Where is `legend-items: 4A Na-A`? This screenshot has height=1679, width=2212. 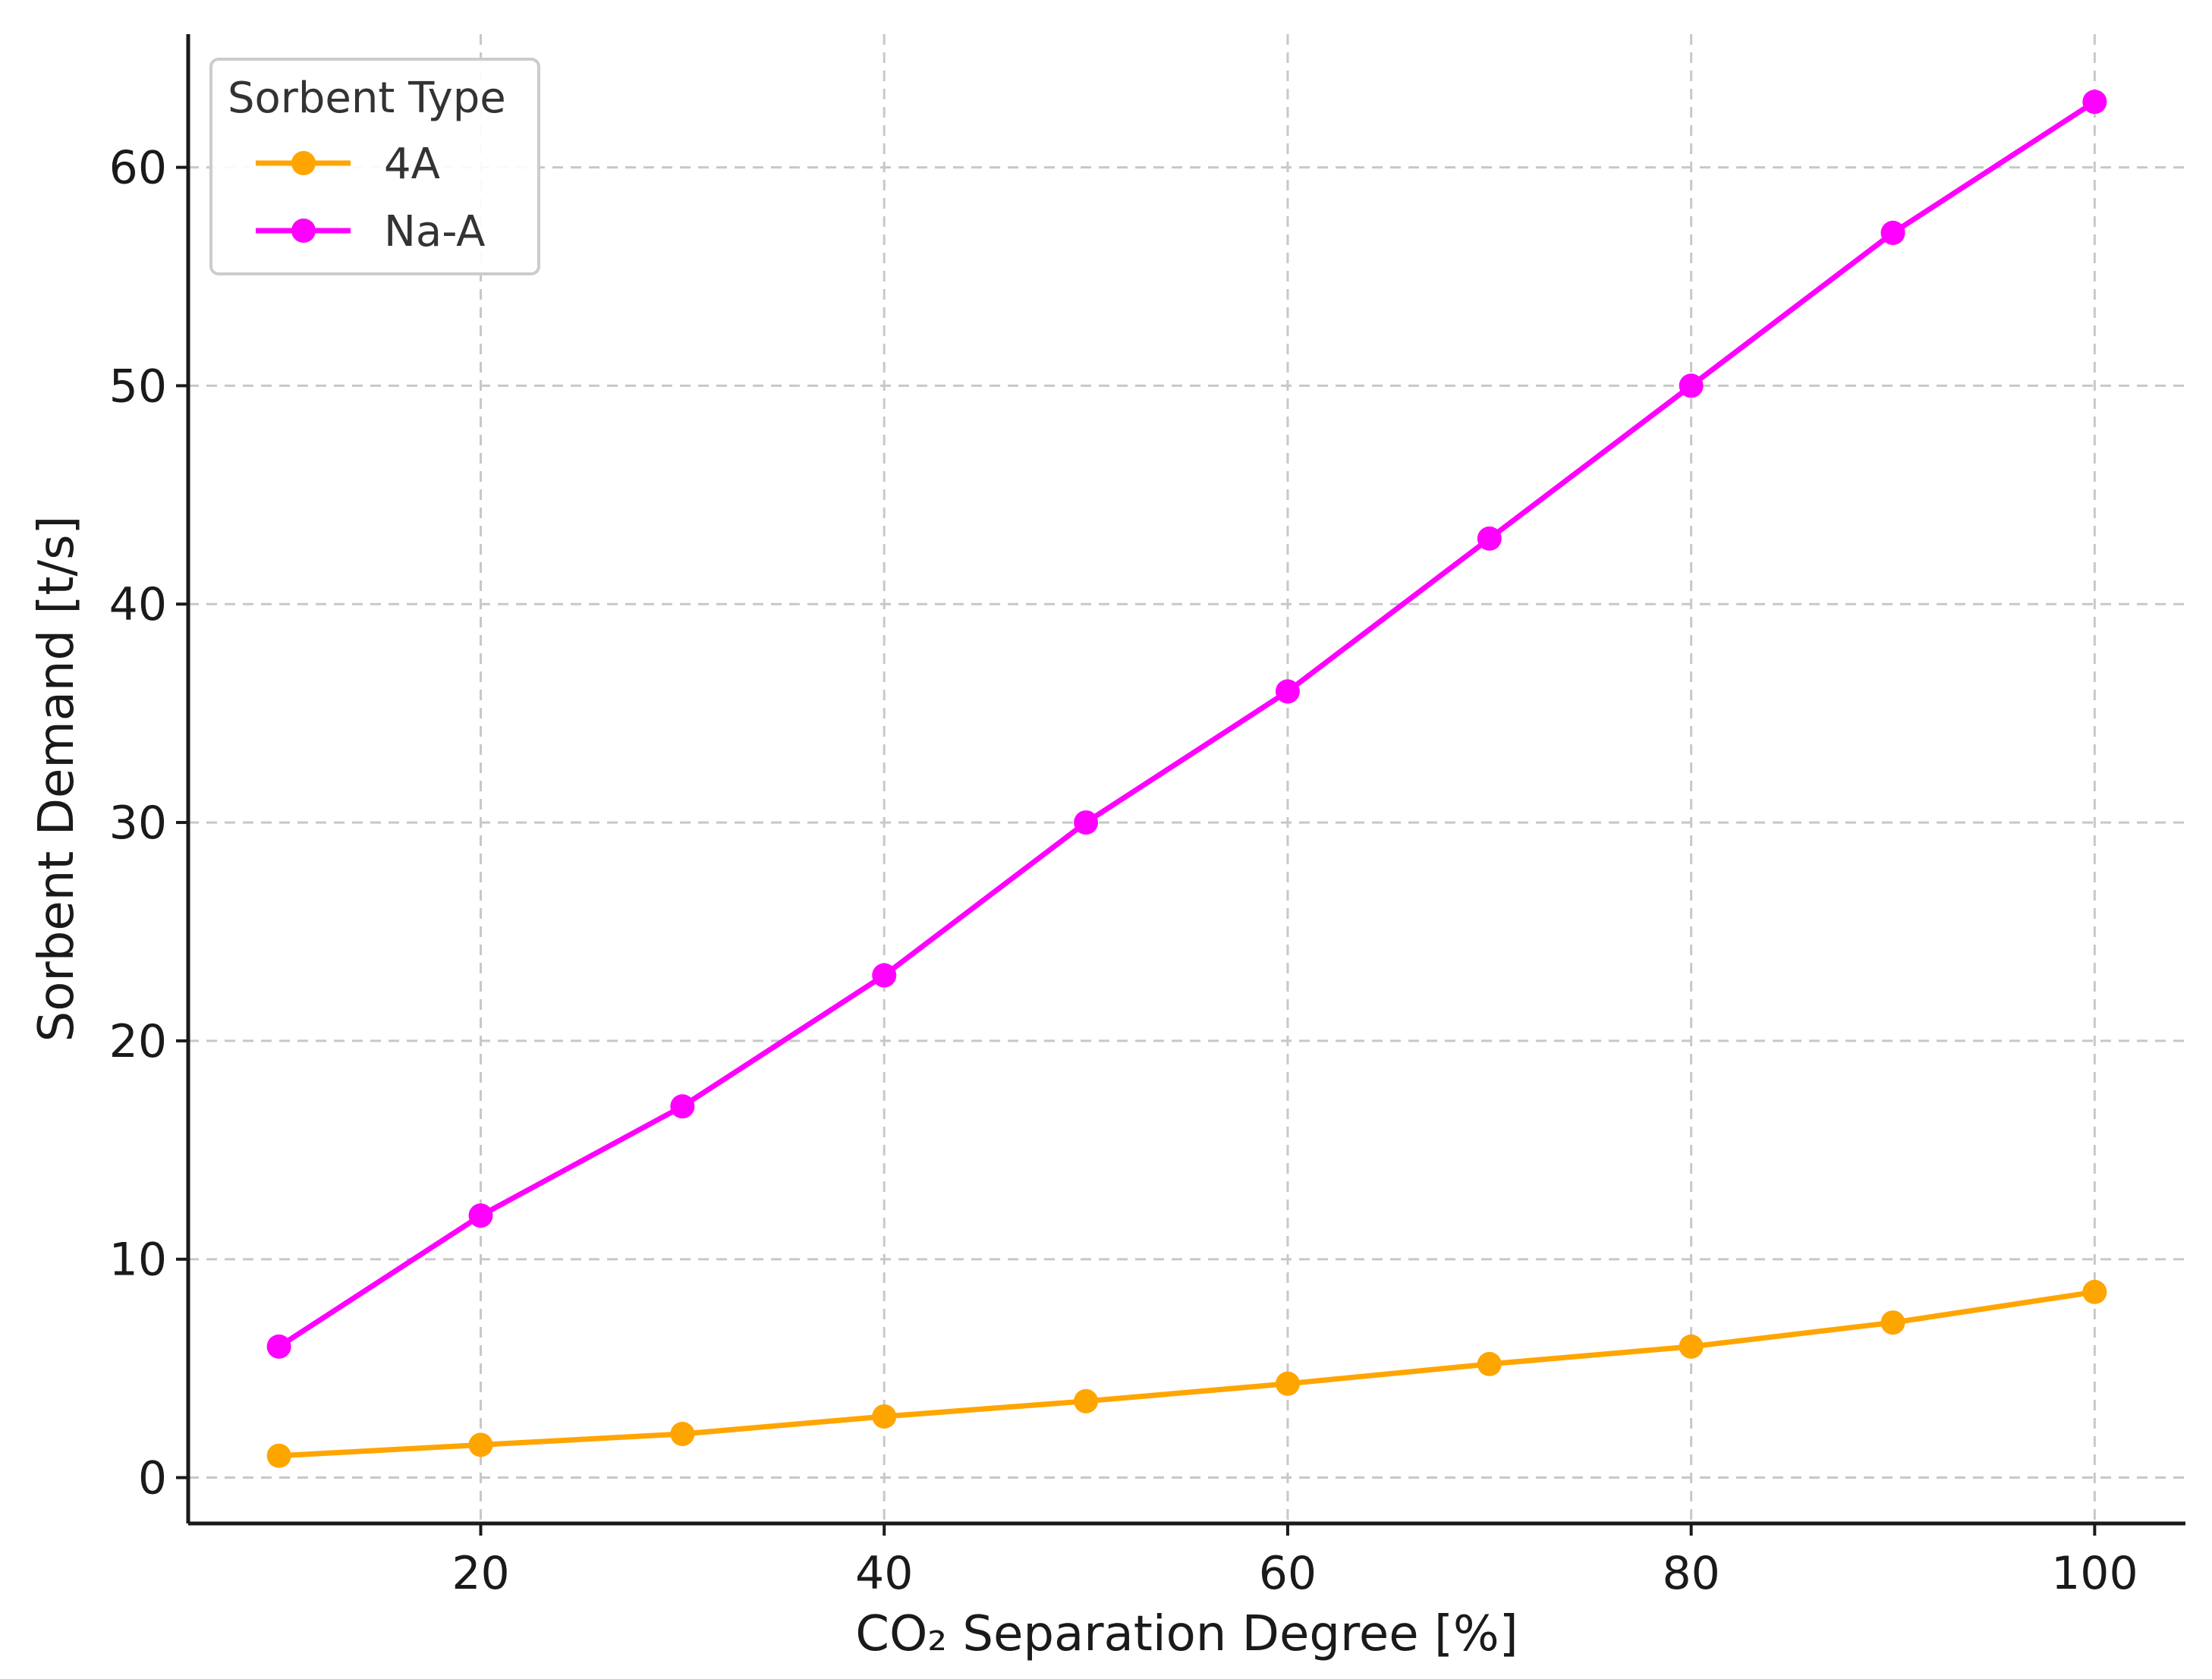 legend-items: 4A Na-A is located at coordinates (371, 198).